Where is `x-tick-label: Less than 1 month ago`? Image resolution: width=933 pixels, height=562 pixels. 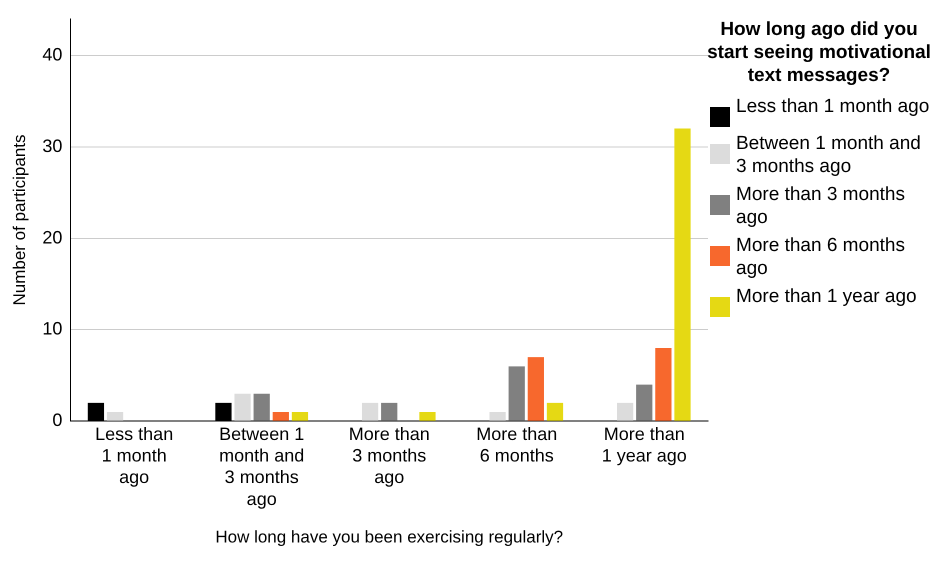
x-tick-label: Less than 1 month ago is located at coordinates (134, 456).